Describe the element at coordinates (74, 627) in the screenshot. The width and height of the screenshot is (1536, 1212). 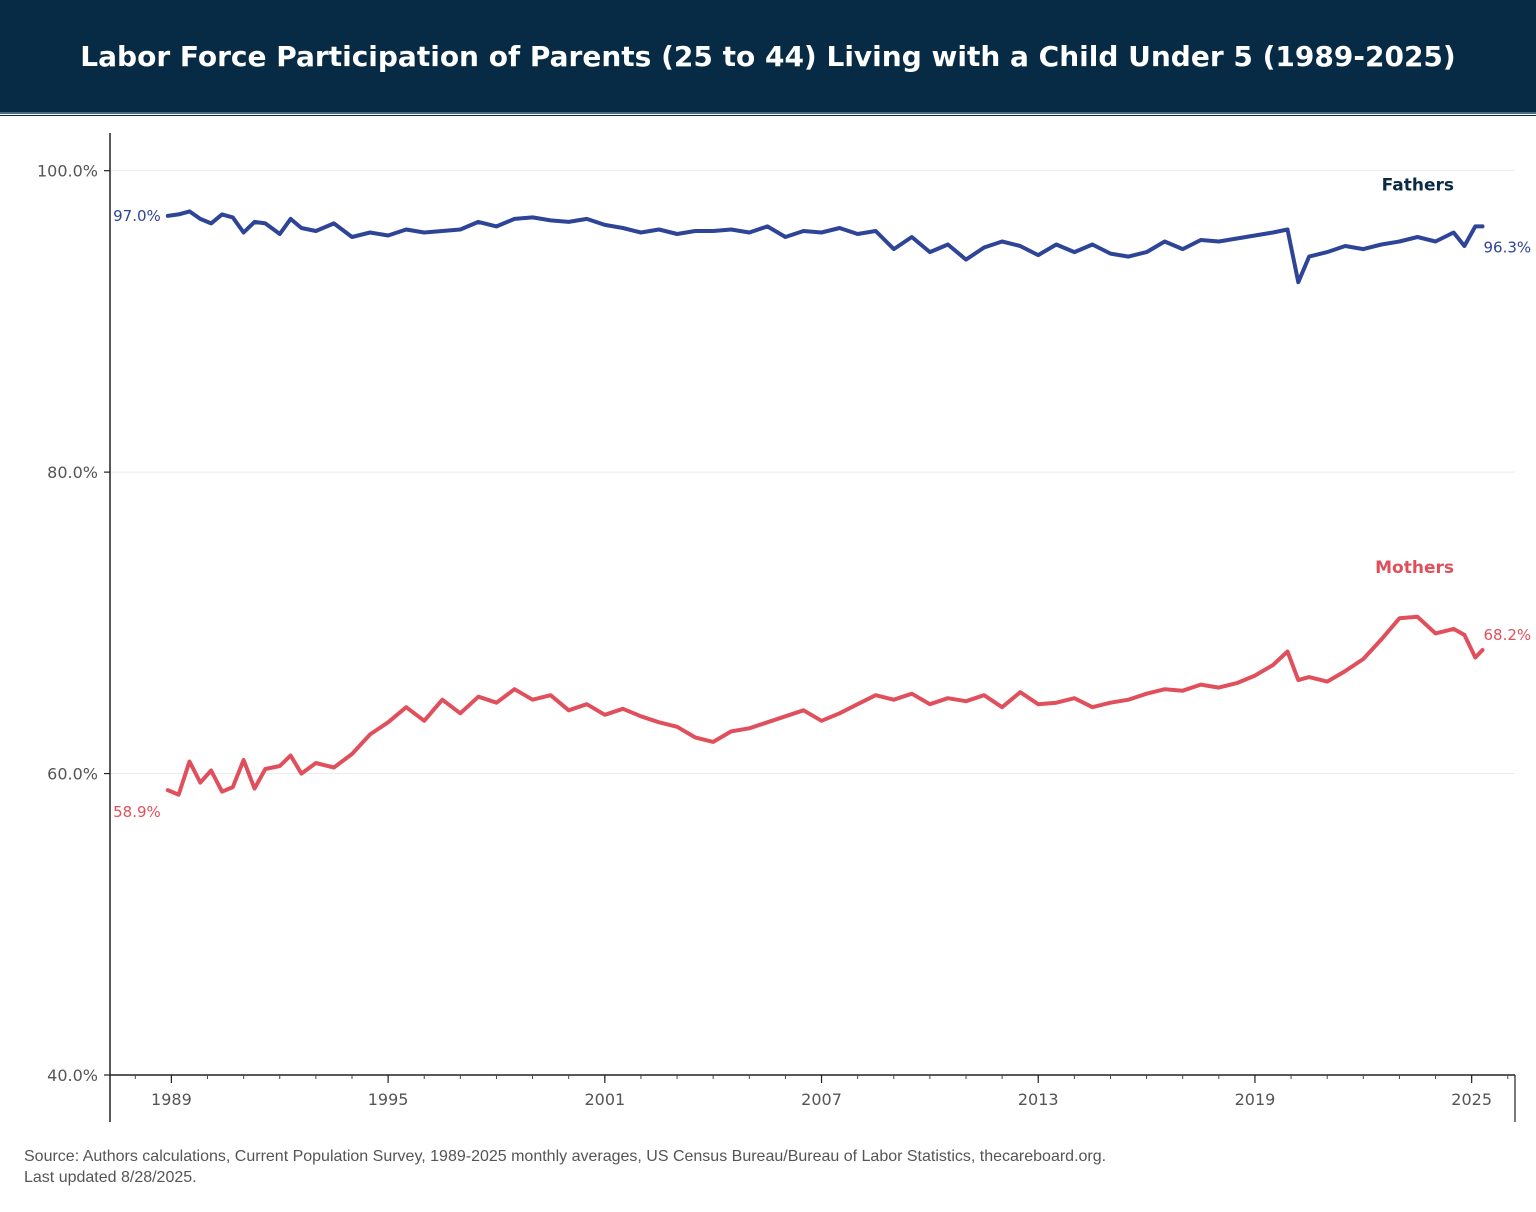
I see `y-axis: 100.0% 80.0% 60.0% 40.0%` at that location.